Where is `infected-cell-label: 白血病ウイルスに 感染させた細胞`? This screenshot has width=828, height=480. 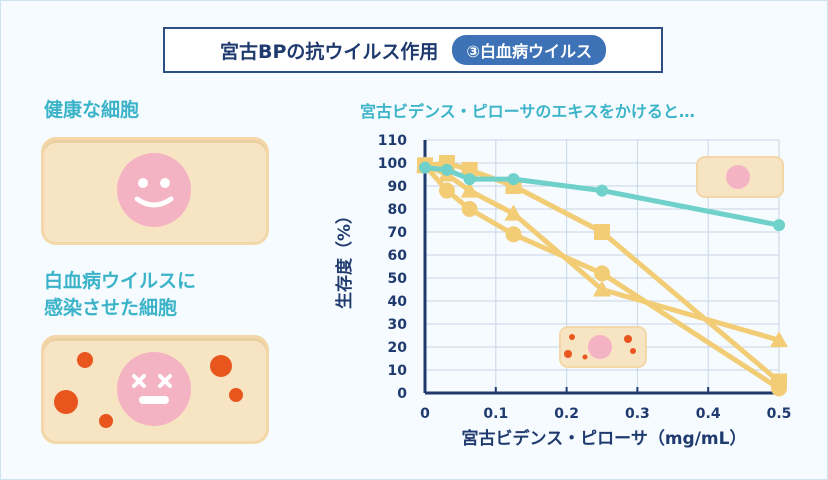
infected-cell-label: 白血病ウイルスに 感染させた細胞 is located at coordinates (120, 295).